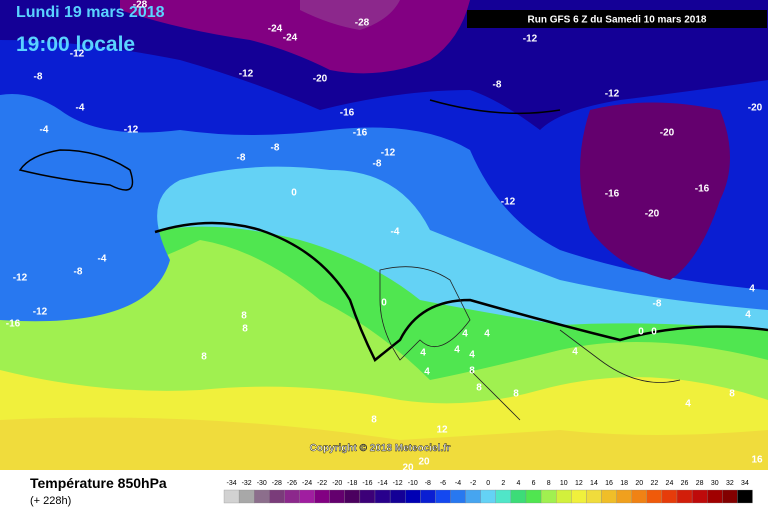 This screenshot has height=517, width=768. I want to click on scale-label: 12, so click(579, 483).